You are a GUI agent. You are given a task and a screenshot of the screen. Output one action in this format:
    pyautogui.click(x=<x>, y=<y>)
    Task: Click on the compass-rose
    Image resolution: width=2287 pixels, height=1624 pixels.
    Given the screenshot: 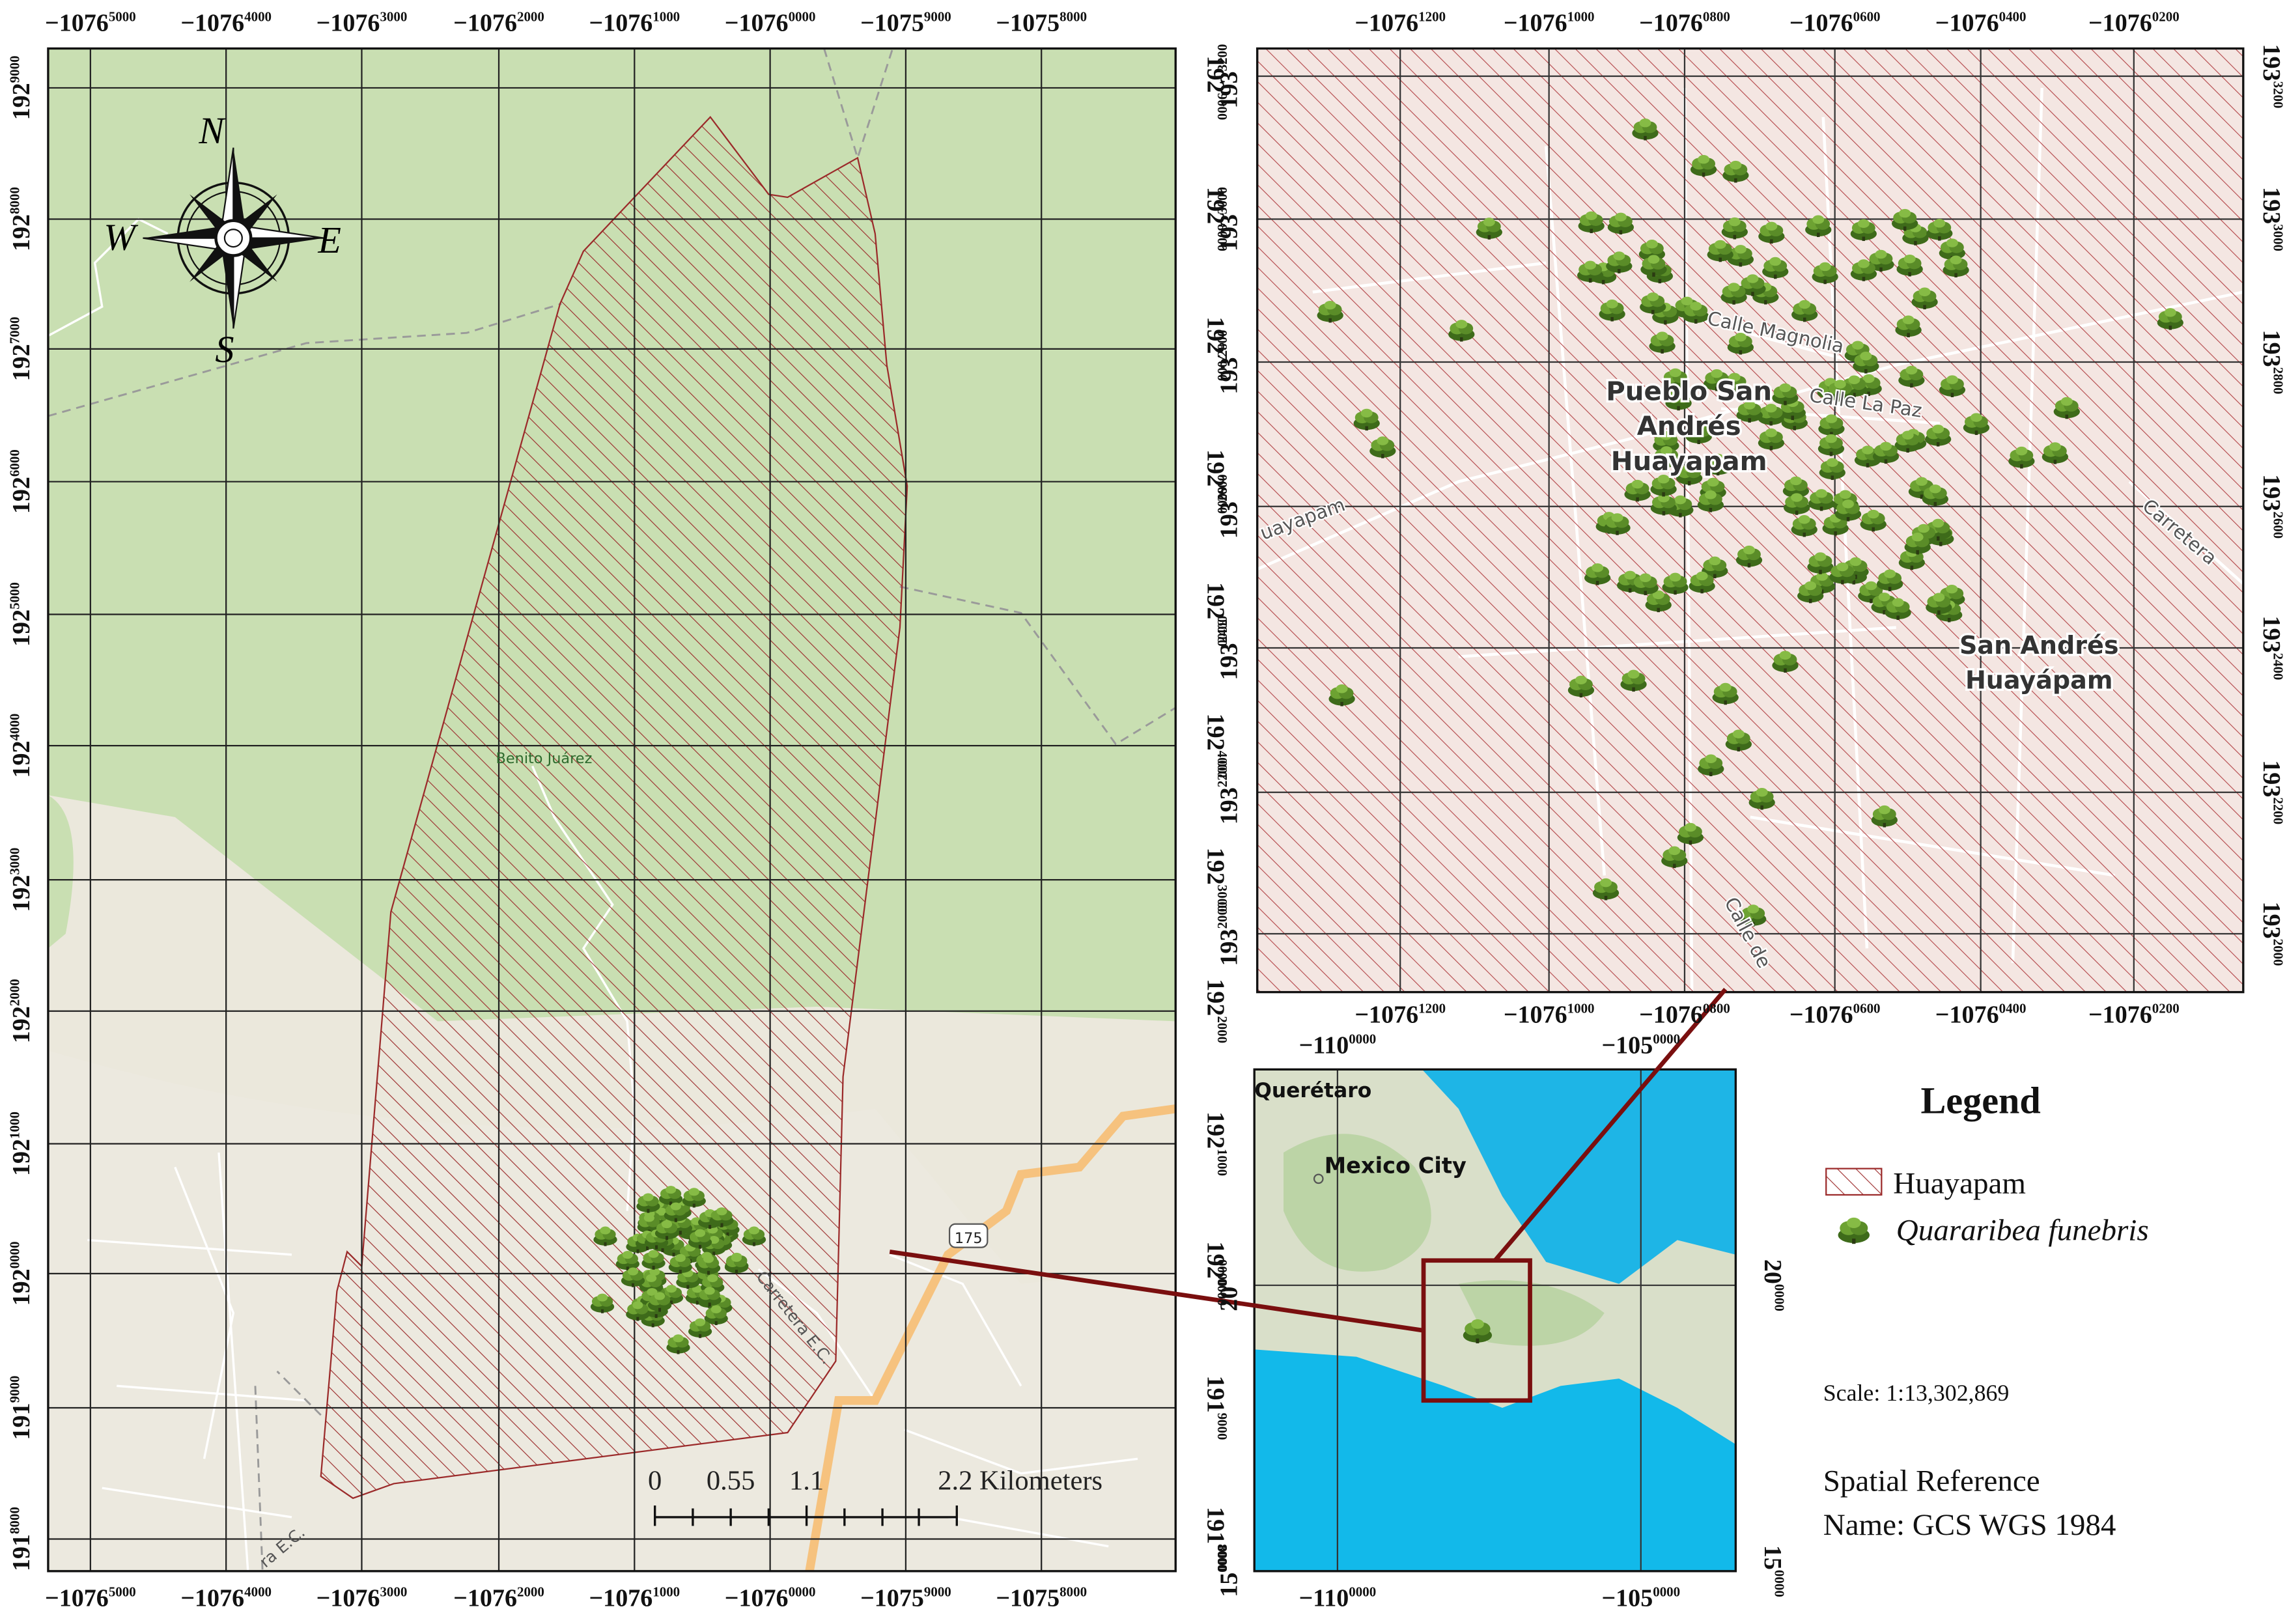 What is the action you would take?
    pyautogui.click(x=233, y=238)
    